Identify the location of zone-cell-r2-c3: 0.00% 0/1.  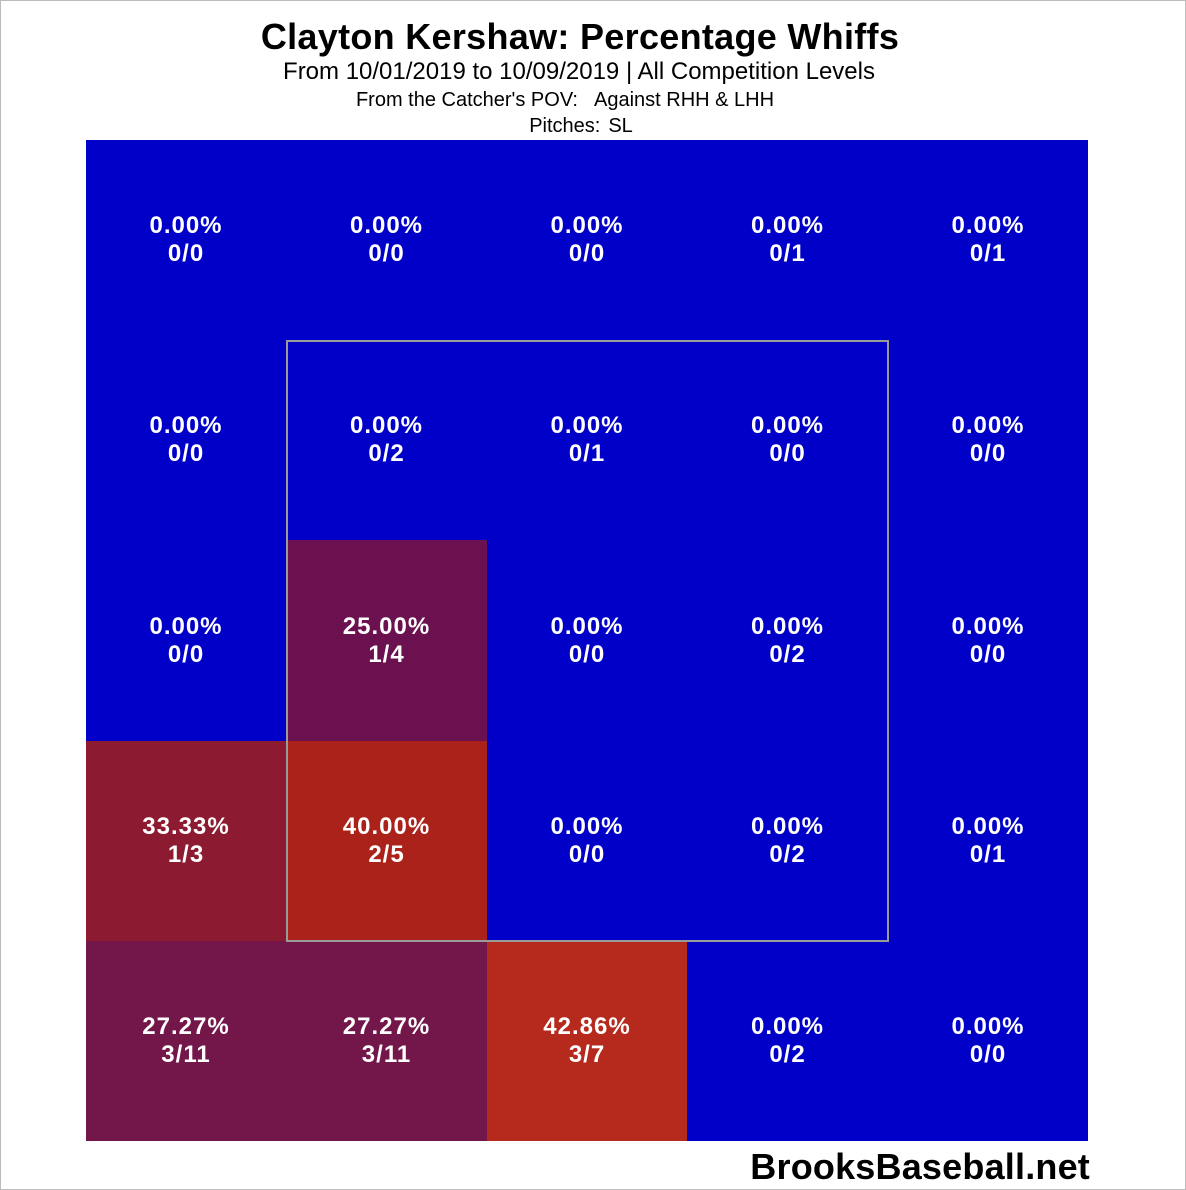
(587, 440).